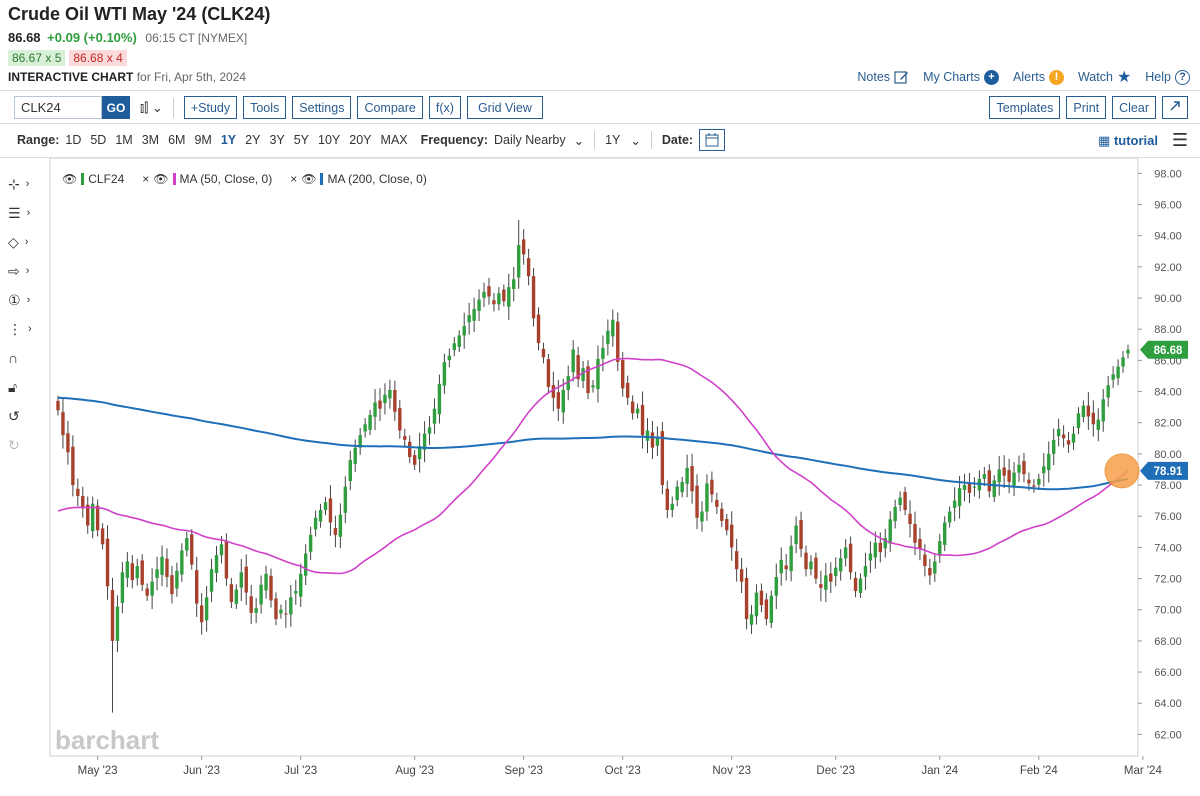 Image resolution: width=1200 pixels, height=796 pixels. What do you see at coordinates (26, 242) in the screenshot?
I see `shape-tool: ◇ ›` at bounding box center [26, 242].